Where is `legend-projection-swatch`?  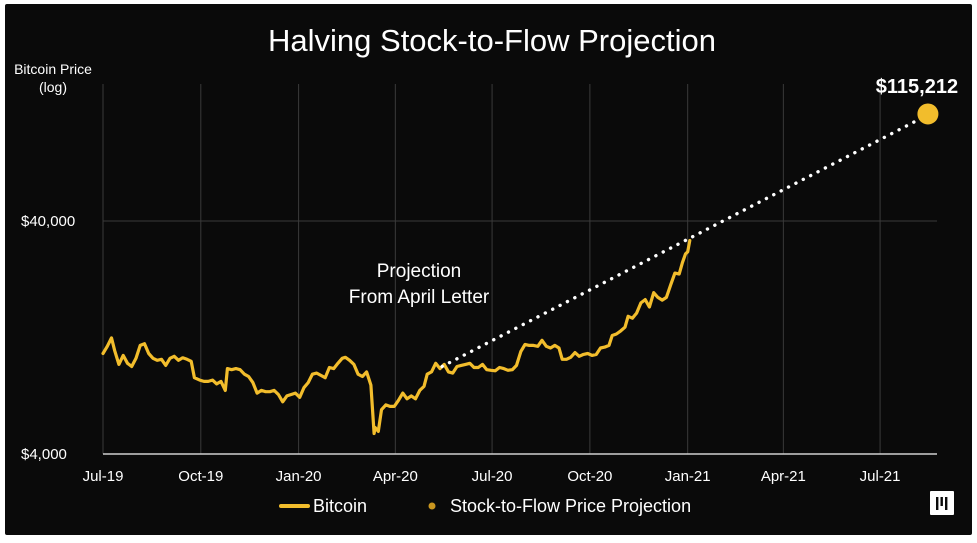
legend-projection-swatch is located at coordinates (432, 506).